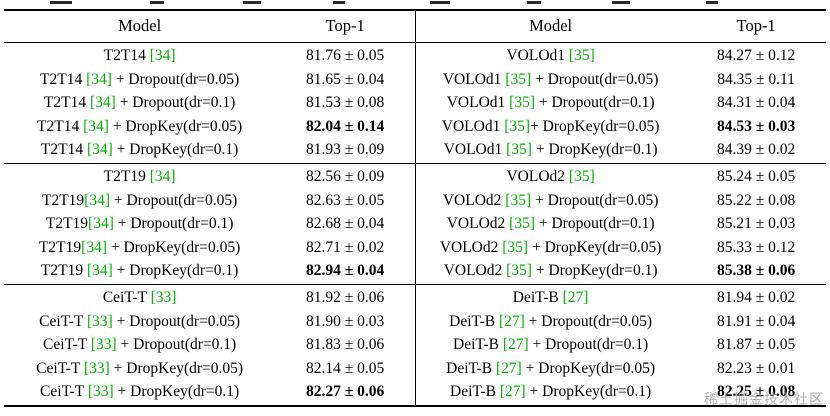 The width and height of the screenshot is (830, 416). I want to click on model-cell: VOLOd1 [35], so click(550, 56).